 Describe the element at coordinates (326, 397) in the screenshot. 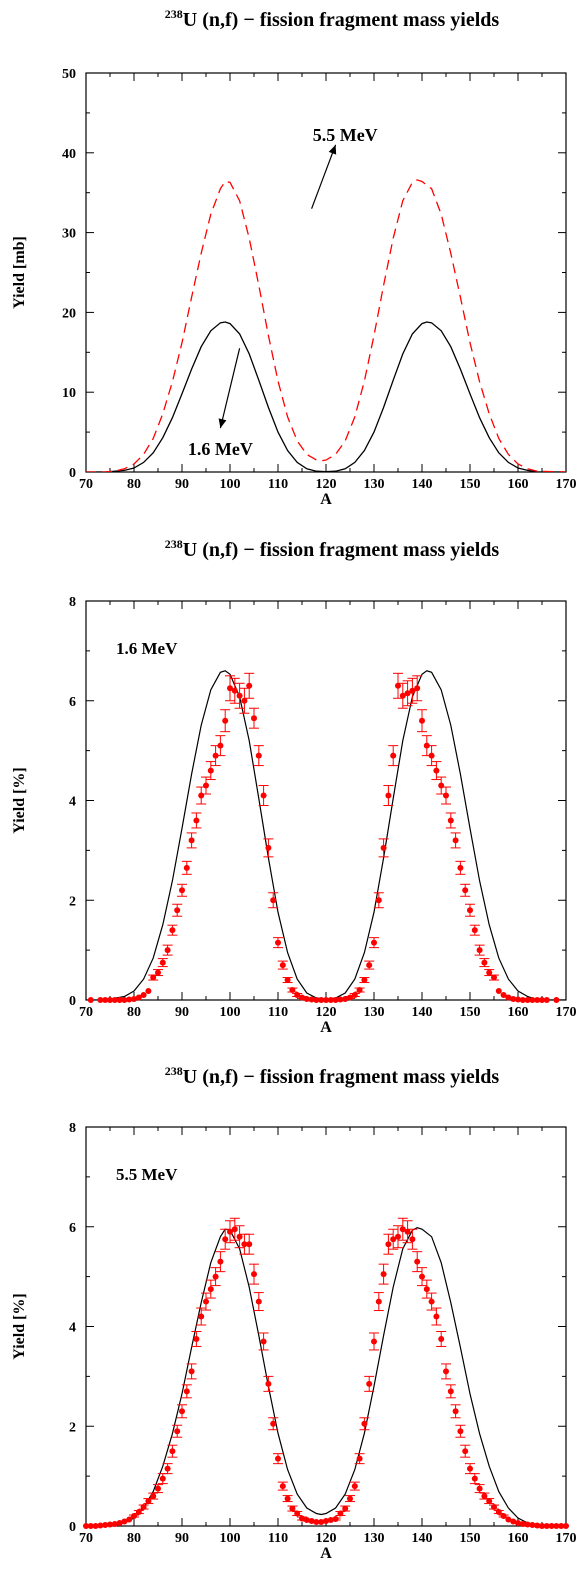

I see `series-line-1-6-mev` at that location.